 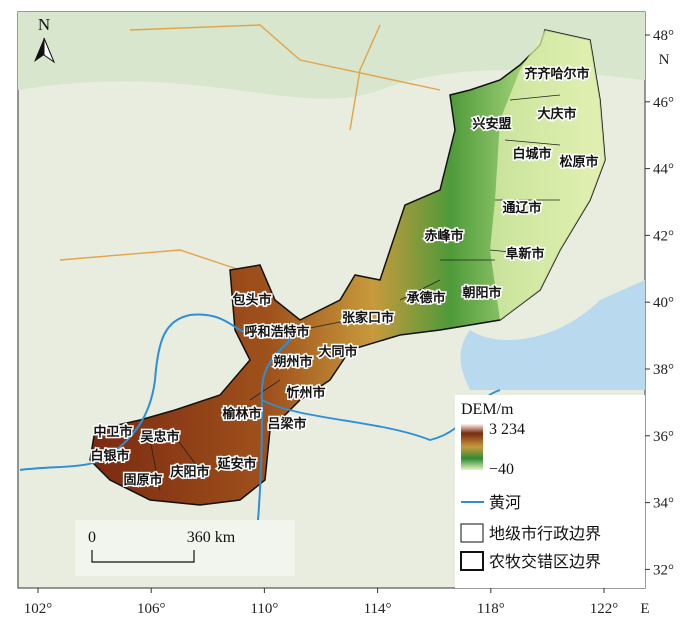 What do you see at coordinates (663, 303) in the screenshot?
I see `lat-tick-label: 40°` at bounding box center [663, 303].